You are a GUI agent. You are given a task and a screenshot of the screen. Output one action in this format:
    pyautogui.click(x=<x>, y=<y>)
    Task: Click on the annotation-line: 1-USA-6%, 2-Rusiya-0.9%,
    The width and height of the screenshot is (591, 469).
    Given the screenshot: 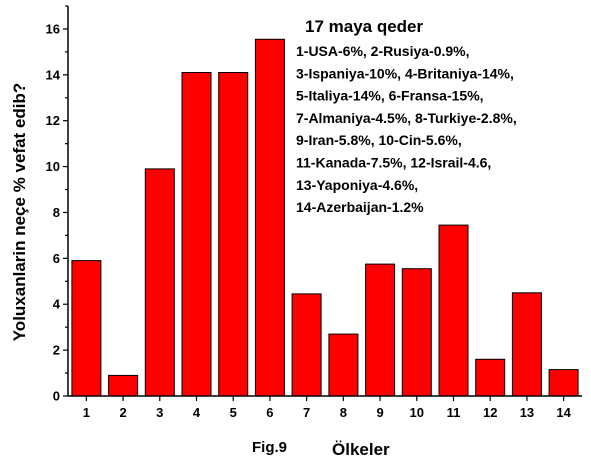 What is the action you would take?
    pyautogui.click(x=383, y=51)
    